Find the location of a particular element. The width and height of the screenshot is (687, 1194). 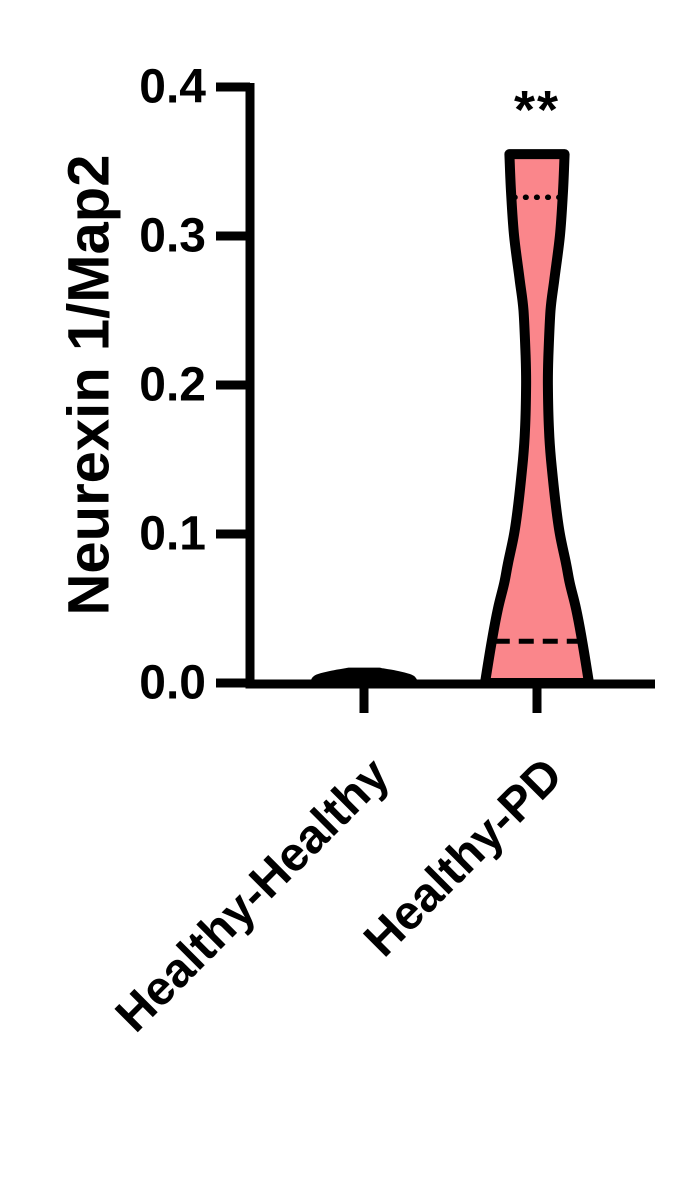

y-tick-label: 0.2 is located at coordinates (172, 385).